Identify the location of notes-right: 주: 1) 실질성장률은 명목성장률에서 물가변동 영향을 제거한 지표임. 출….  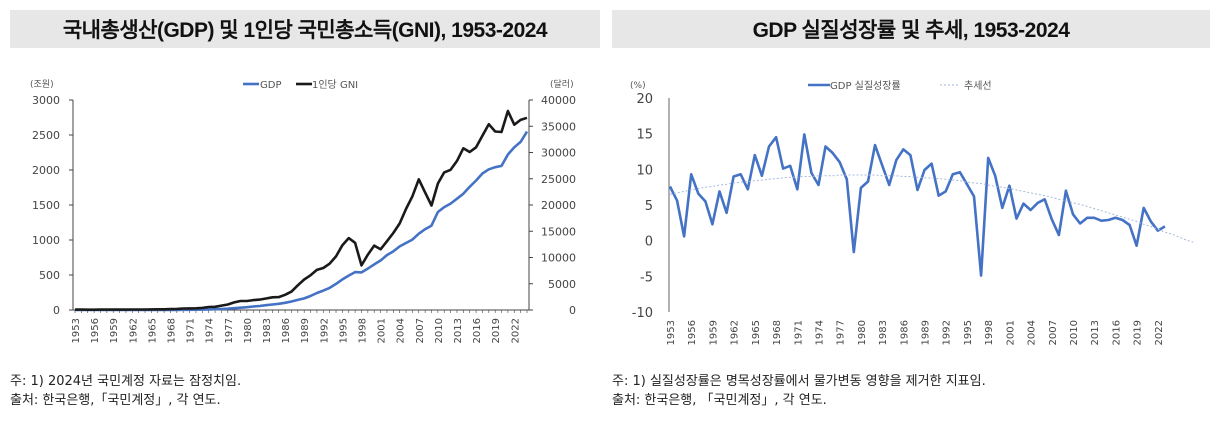
(799, 391).